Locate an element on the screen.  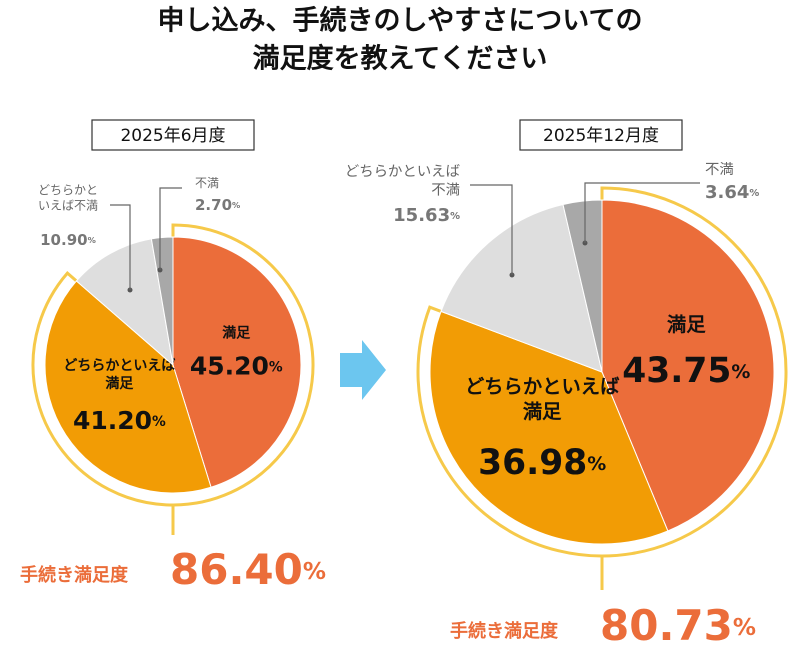
title-line: 満足度を教えてください is located at coordinates (400, 59).